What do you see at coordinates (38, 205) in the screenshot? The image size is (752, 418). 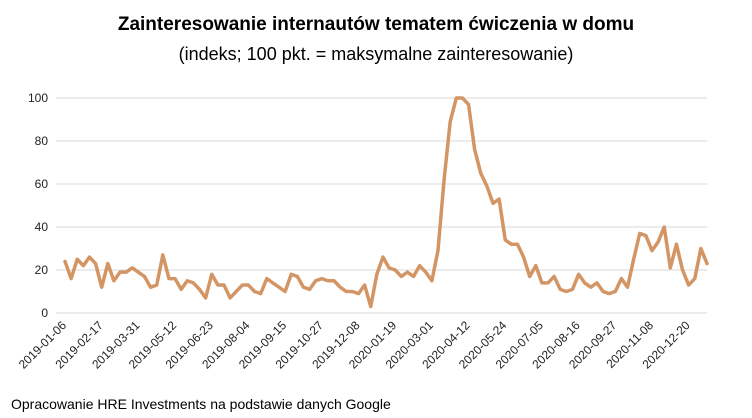 I see `y-axis-ticks: 0 20 40 60 80 100` at bounding box center [38, 205].